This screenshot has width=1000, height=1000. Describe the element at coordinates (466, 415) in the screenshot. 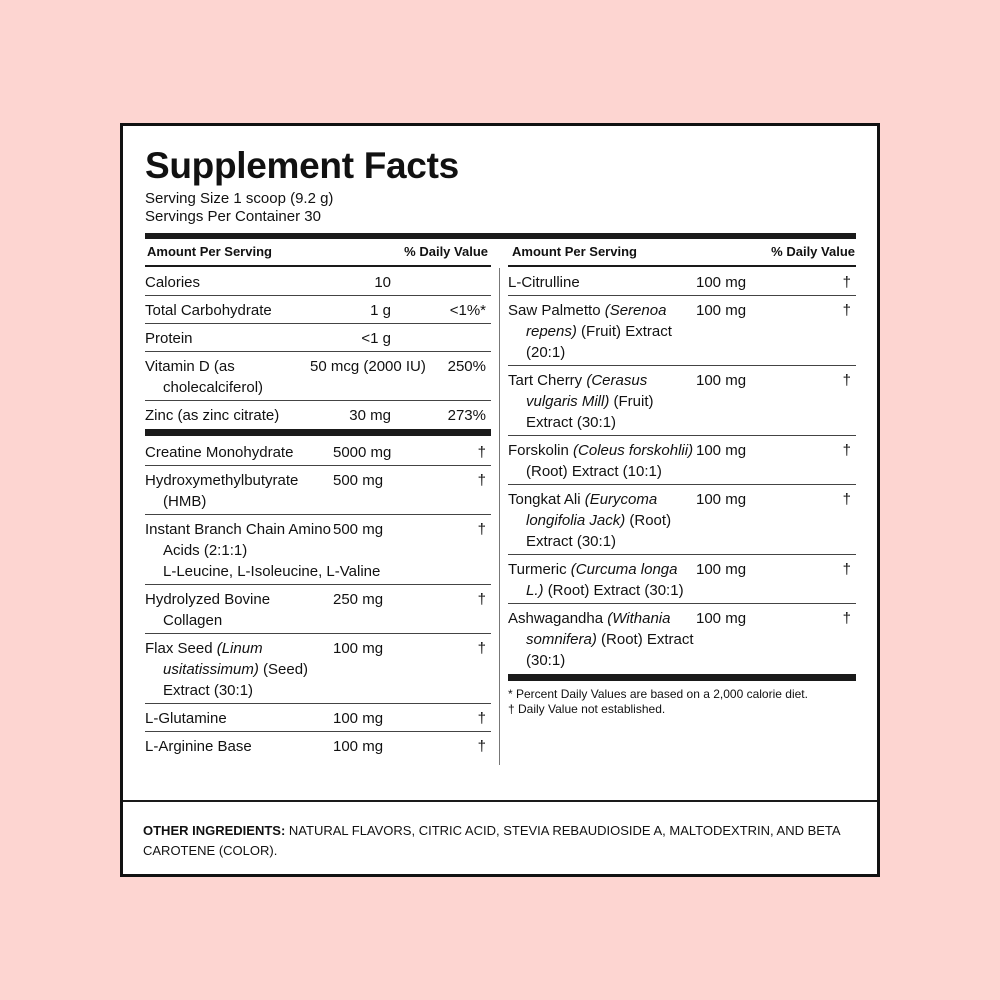

I see `daily-value: 273%` at that location.